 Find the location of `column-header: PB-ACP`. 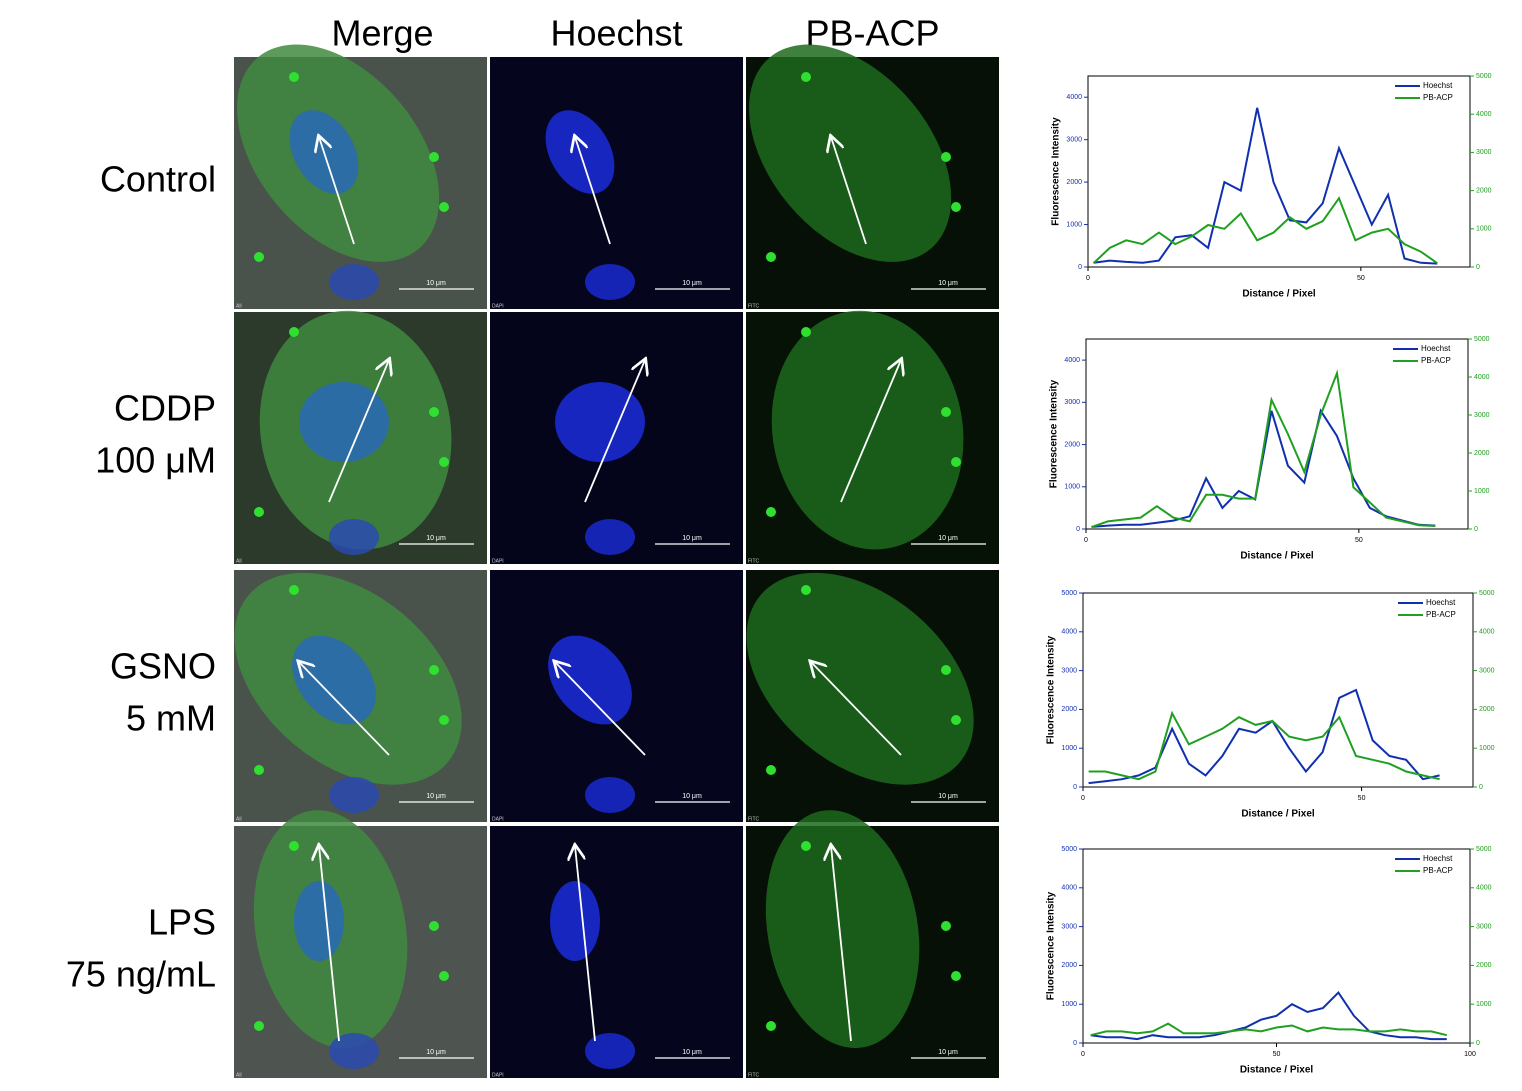

column-header: PB-ACP is located at coordinates (872, 33).